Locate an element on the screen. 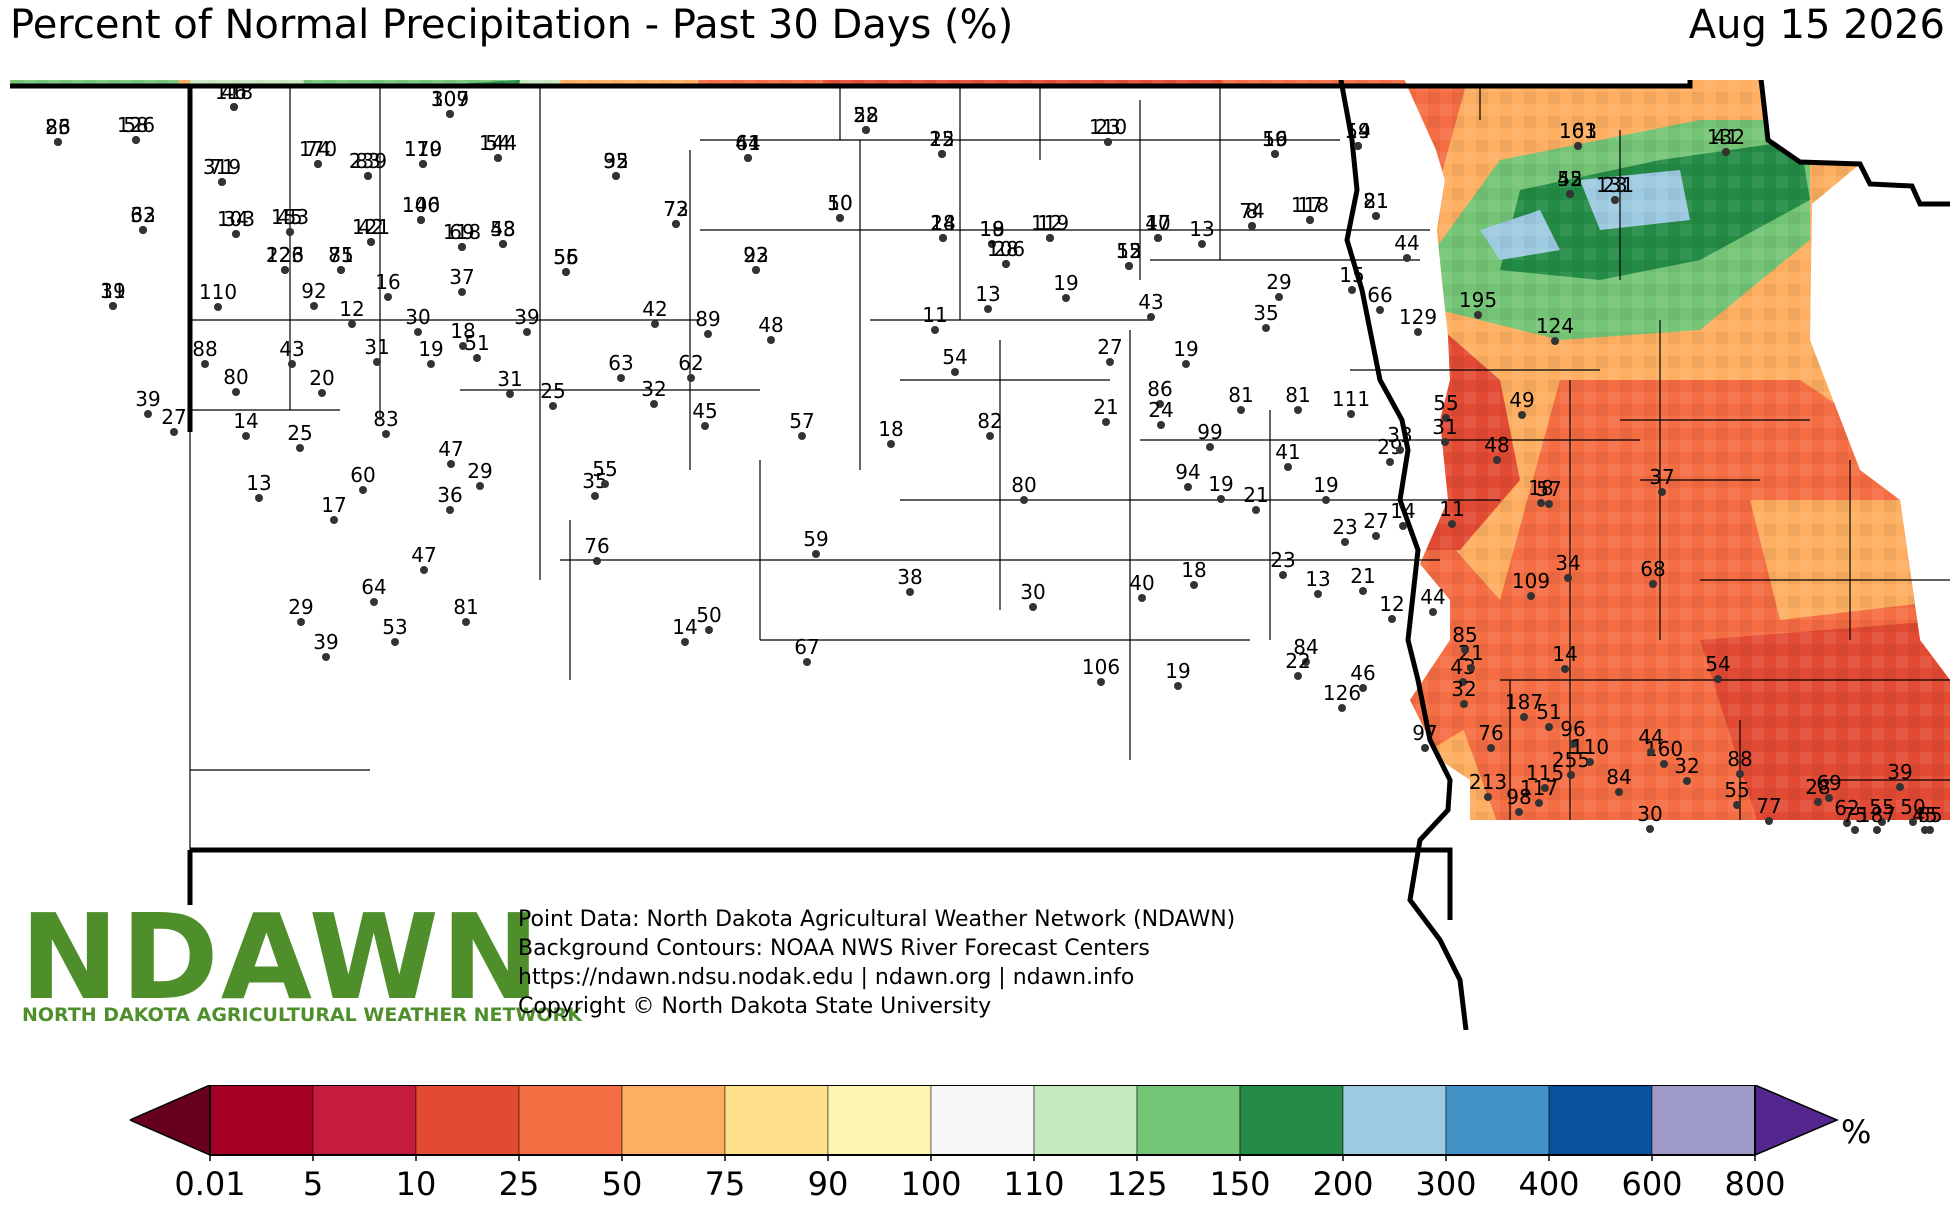 The width and height of the screenshot is (1957, 1209). station-marker: 161 is located at coordinates (1578, 134).